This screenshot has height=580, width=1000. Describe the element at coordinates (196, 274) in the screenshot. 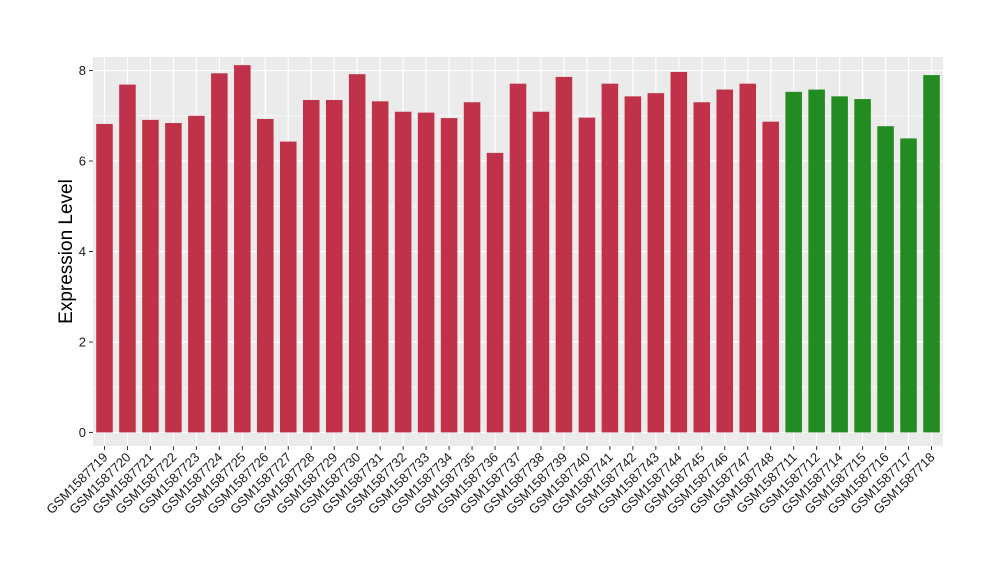

I see `bar-GSM1587723` at that location.